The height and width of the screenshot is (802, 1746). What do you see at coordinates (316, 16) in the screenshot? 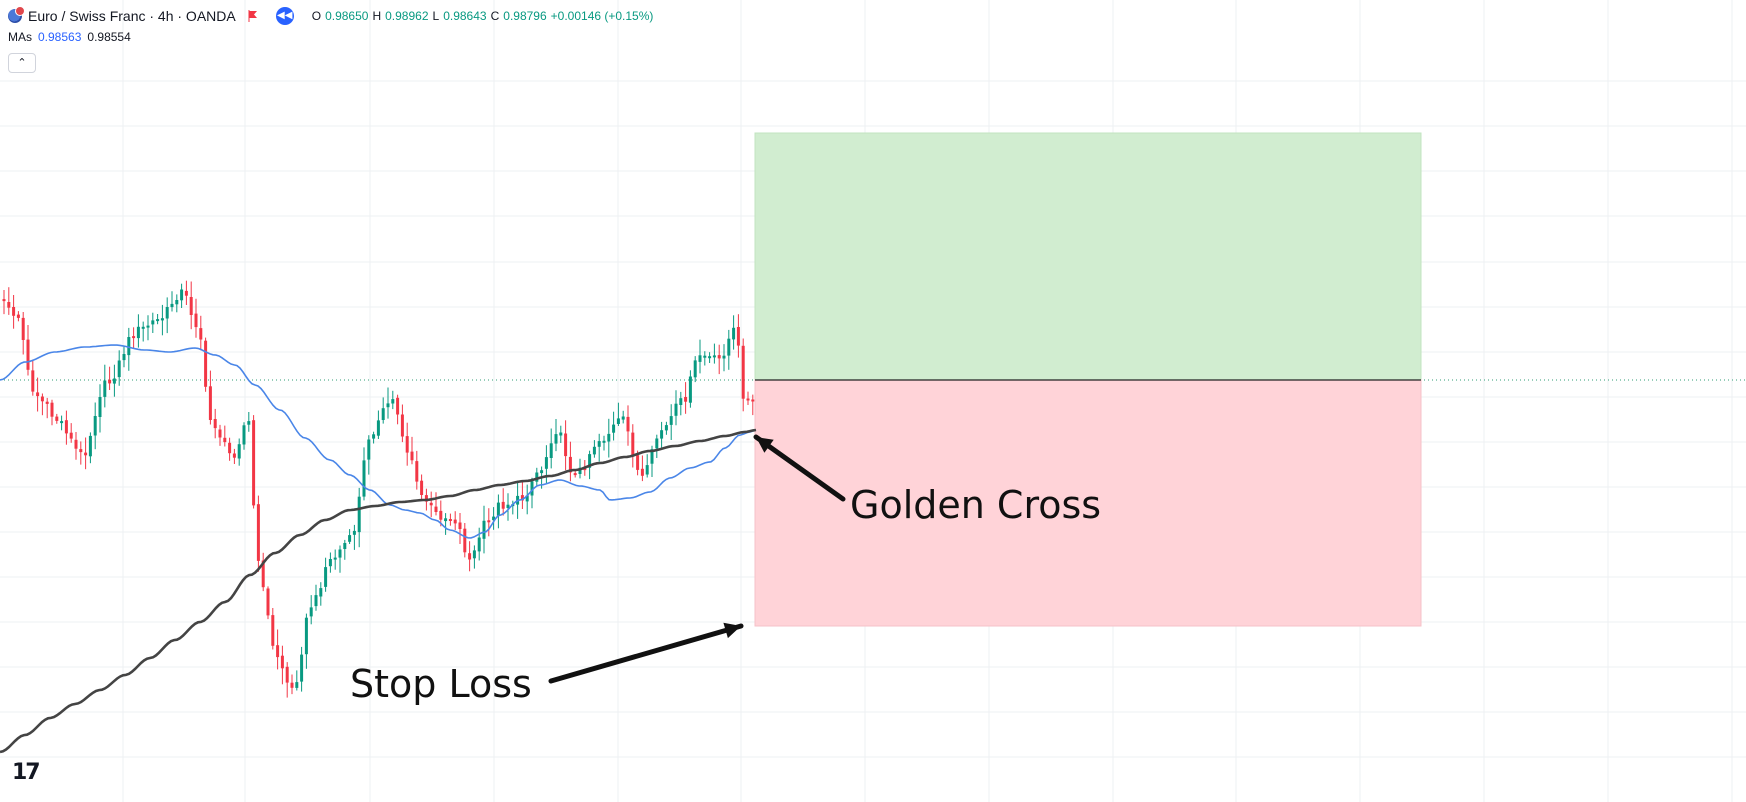
I see `ohlc-open-key: O` at bounding box center [316, 16].